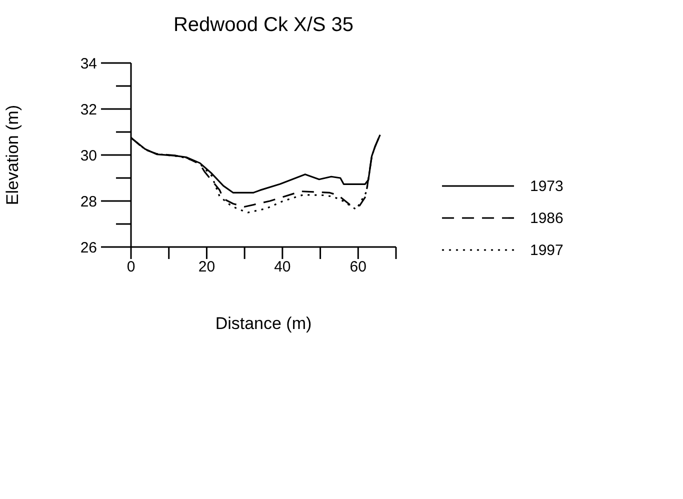  What do you see at coordinates (88, 247) in the screenshot?
I see `y-tick-label: 26` at bounding box center [88, 247].